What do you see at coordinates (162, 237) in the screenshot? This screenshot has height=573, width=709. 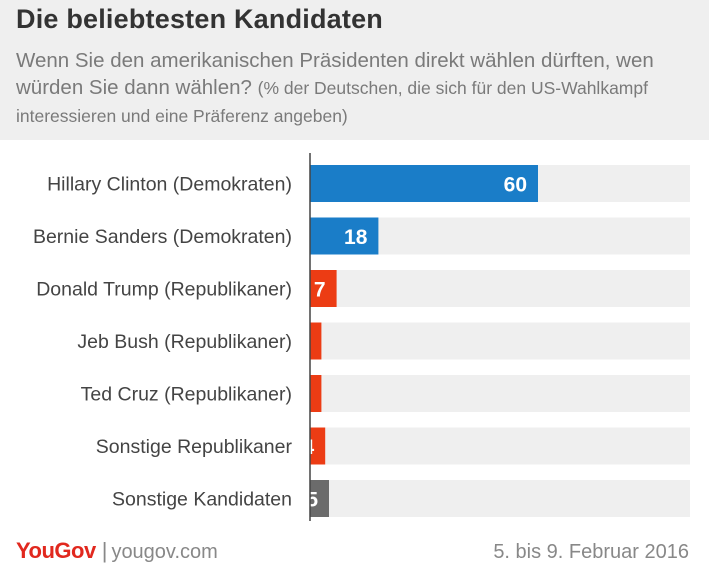 I see `category-label: Bernie Sanders (Demokraten)` at bounding box center [162, 237].